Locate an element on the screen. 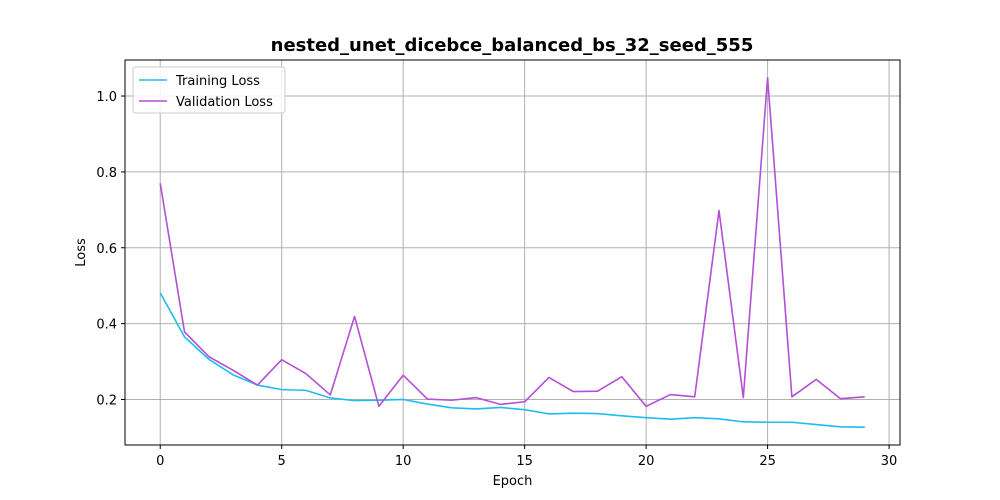 This screenshot has height=500, width=1000. y-tick-label: 1.0 is located at coordinates (106, 97).